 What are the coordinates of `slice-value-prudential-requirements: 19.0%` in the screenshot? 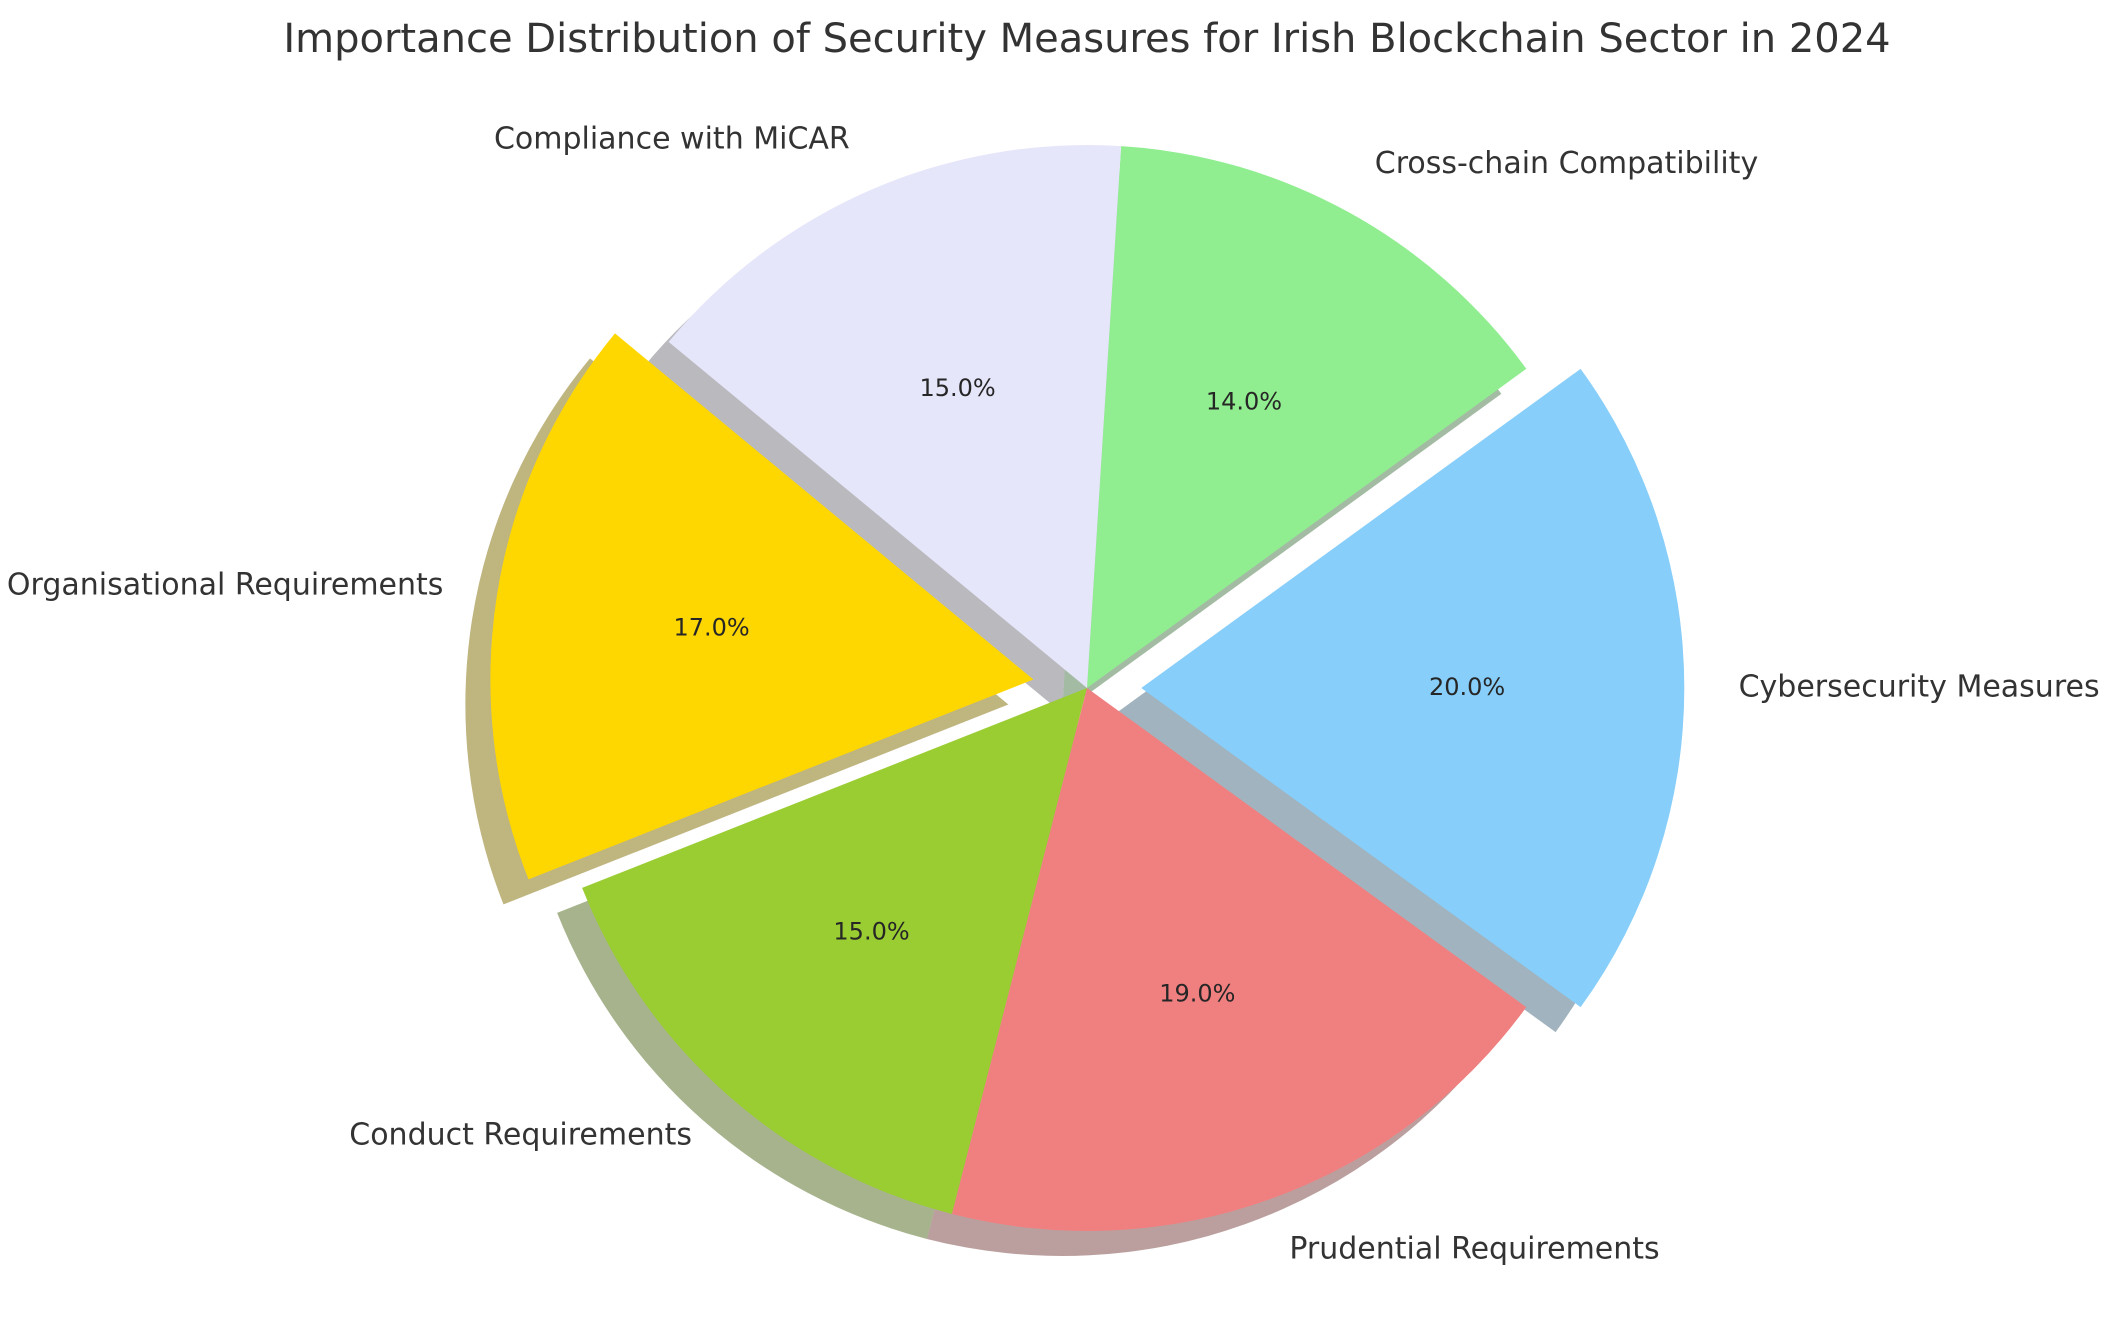 It's located at (1197, 994).